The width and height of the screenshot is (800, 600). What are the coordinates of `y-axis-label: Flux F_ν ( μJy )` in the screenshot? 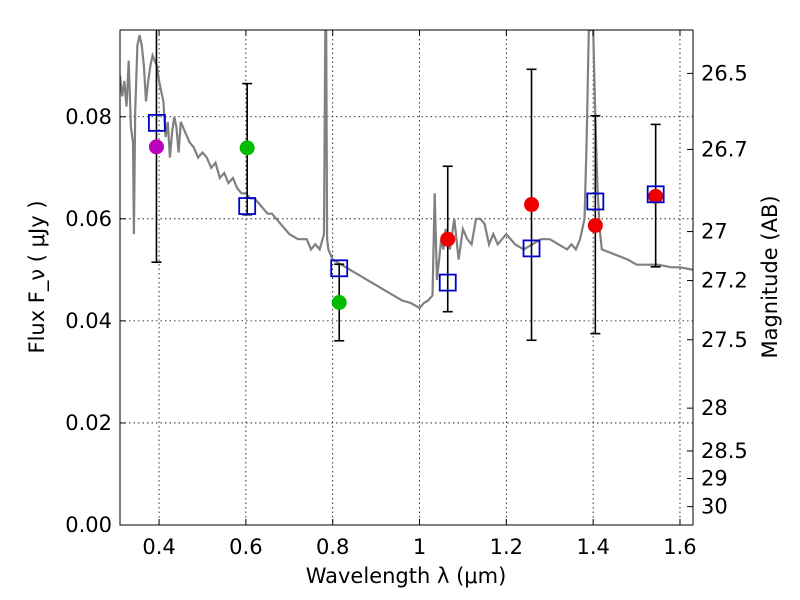 It's located at (37, 276).